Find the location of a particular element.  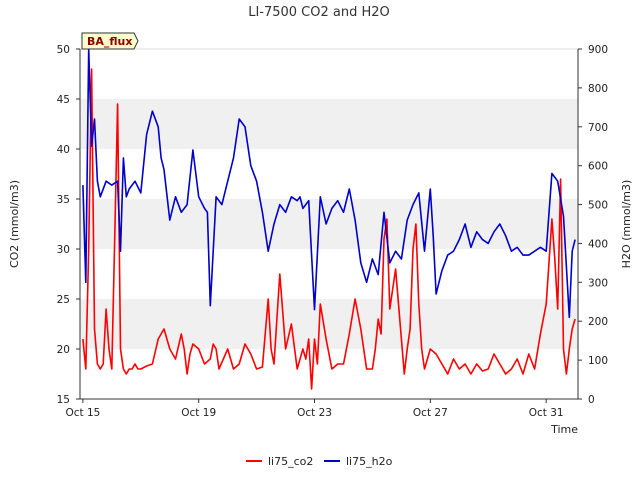

legend-label-h2o: li75_h2o is located at coordinates (369, 461).